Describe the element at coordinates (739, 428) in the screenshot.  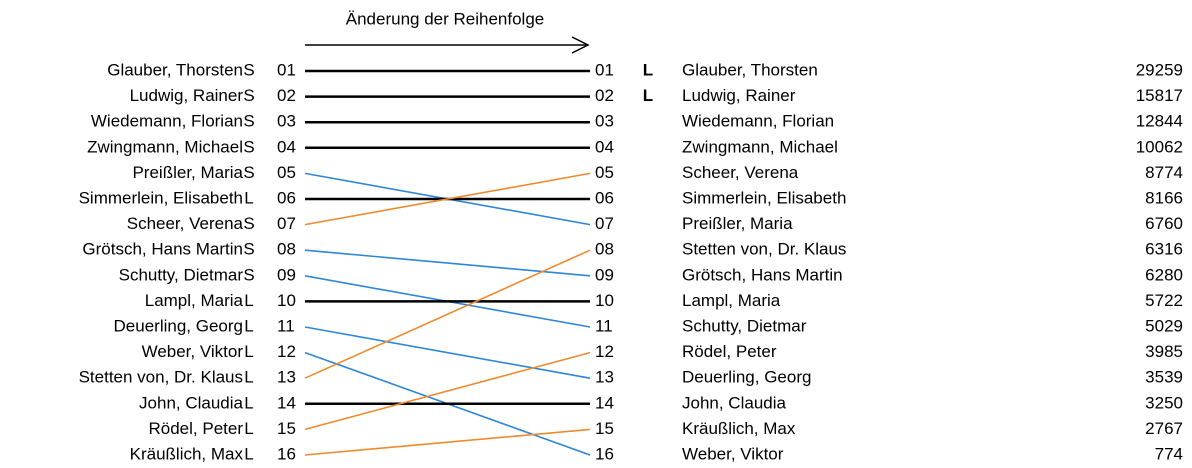
I see `right-name: Kräußlich, Max` at that location.